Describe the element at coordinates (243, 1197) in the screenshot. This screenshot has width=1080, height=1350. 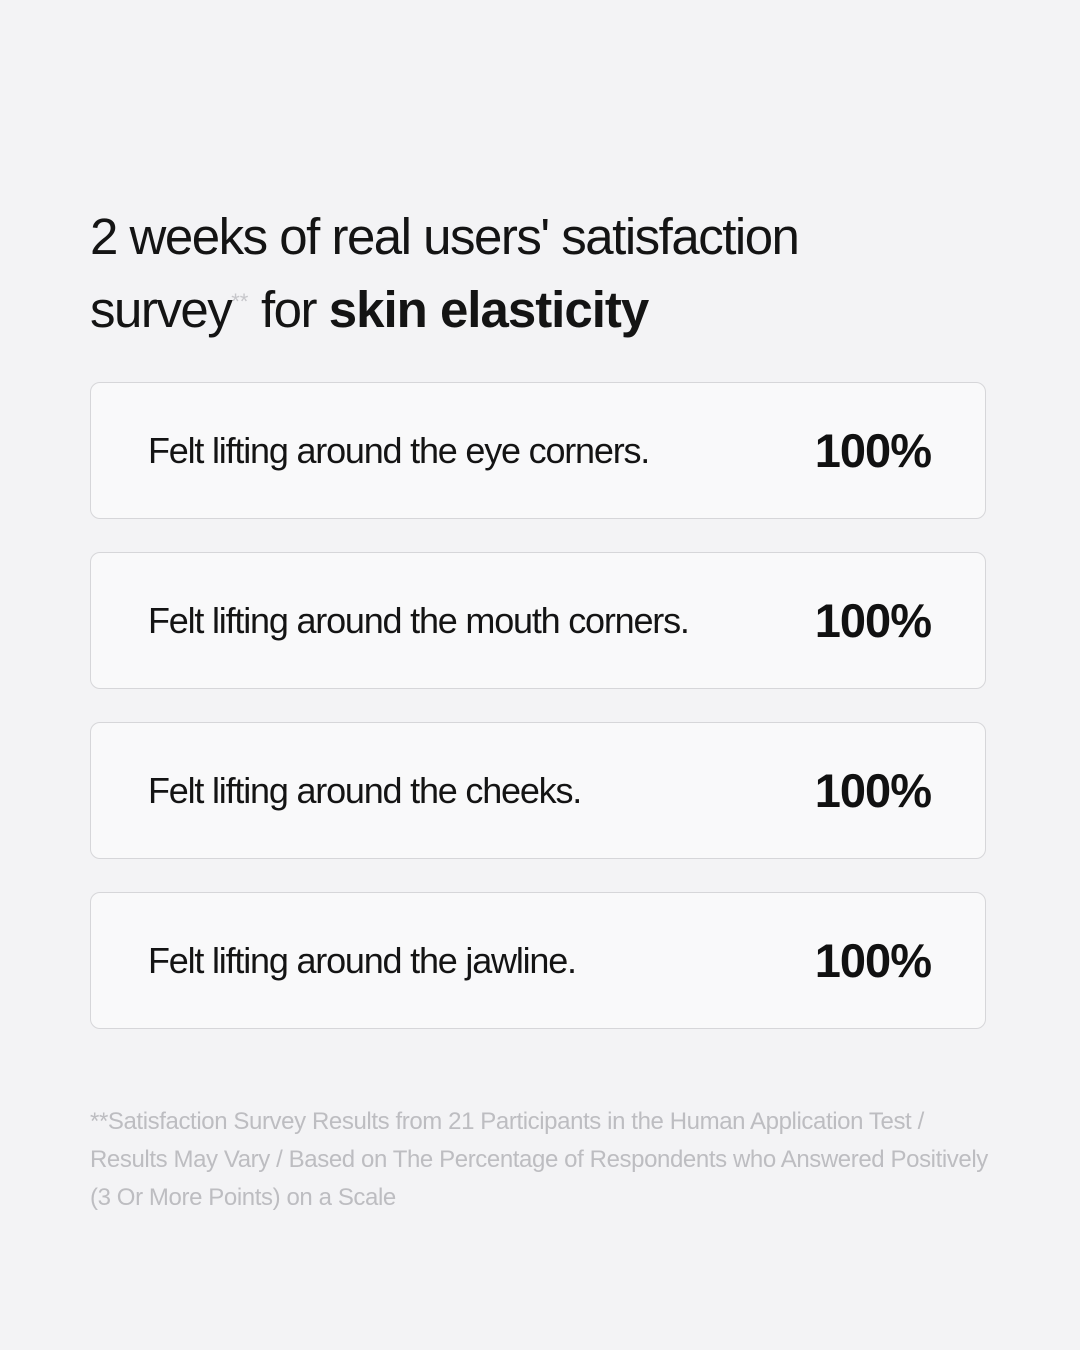
I see `footnote-line: (3 Or More Points) on a Scale` at that location.